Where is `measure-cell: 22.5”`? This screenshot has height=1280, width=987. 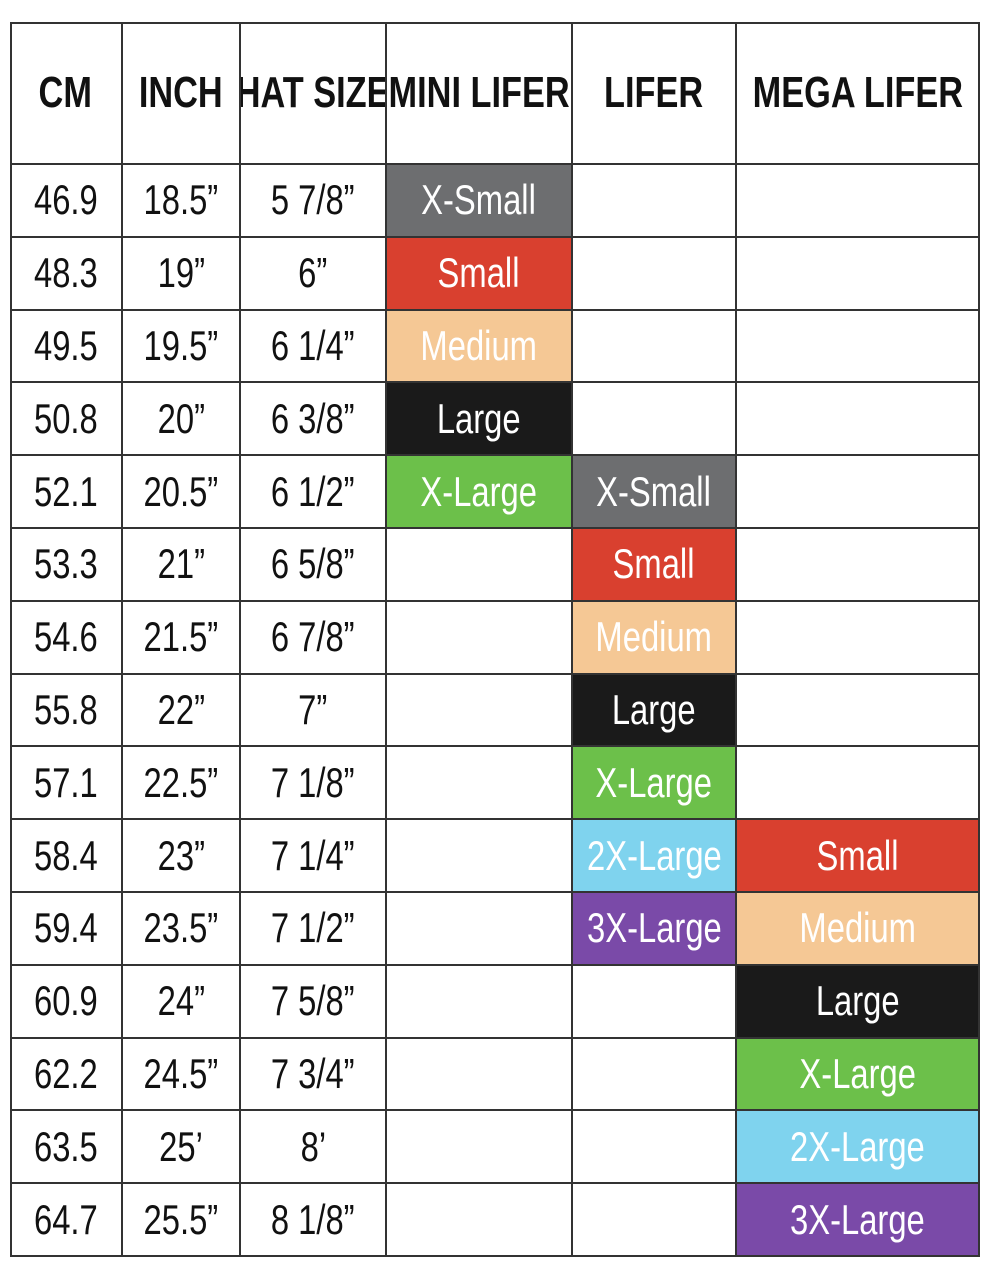
measure-cell: 22.5” is located at coordinates (182, 784).